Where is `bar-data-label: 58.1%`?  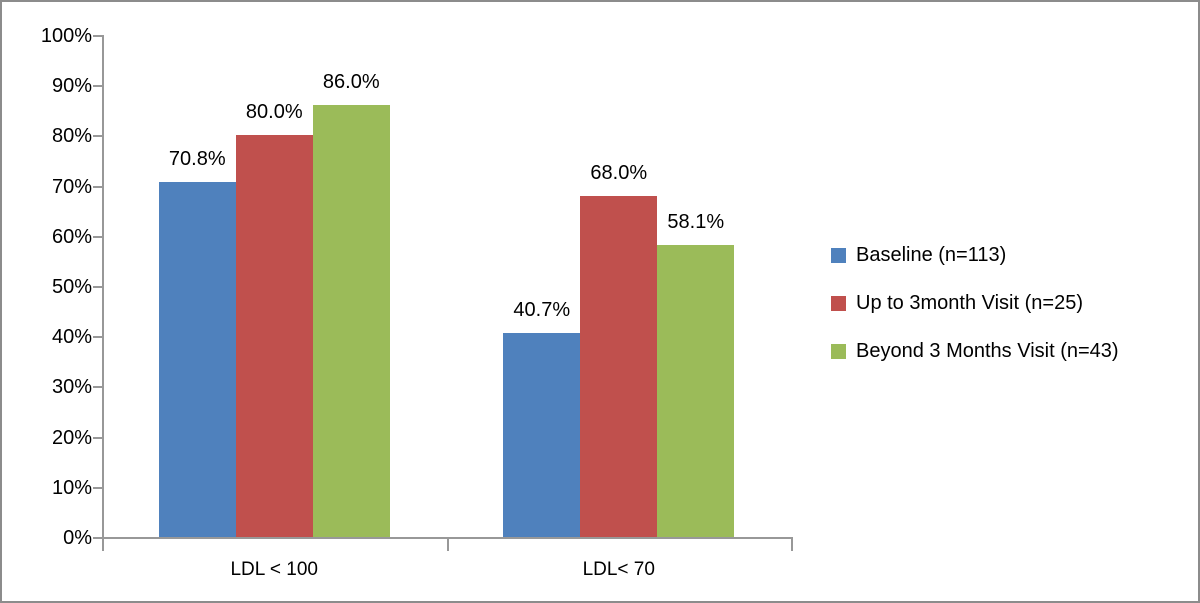 bar-data-label: 58.1% is located at coordinates (696, 222).